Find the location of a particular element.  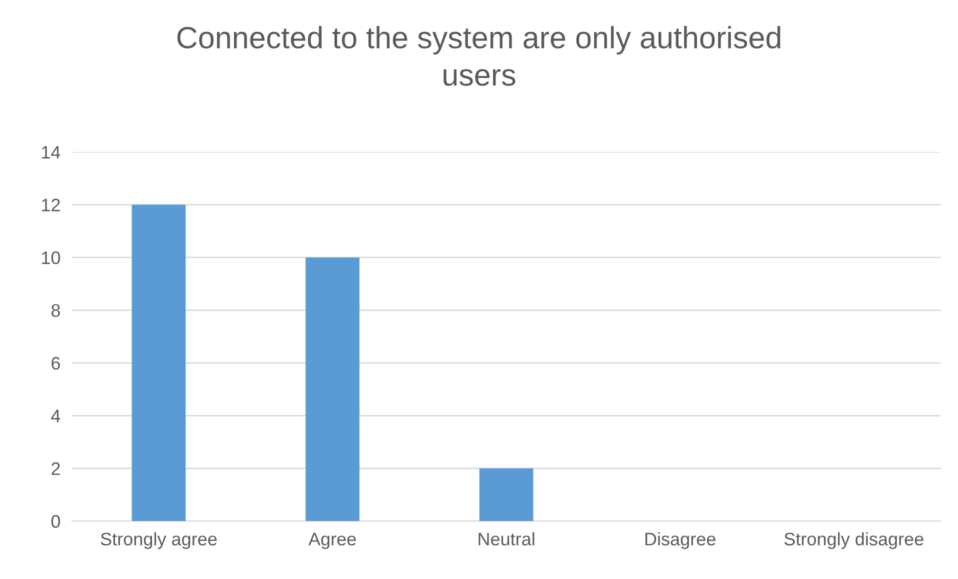

y-tick-label: 12 is located at coordinates (51, 205).